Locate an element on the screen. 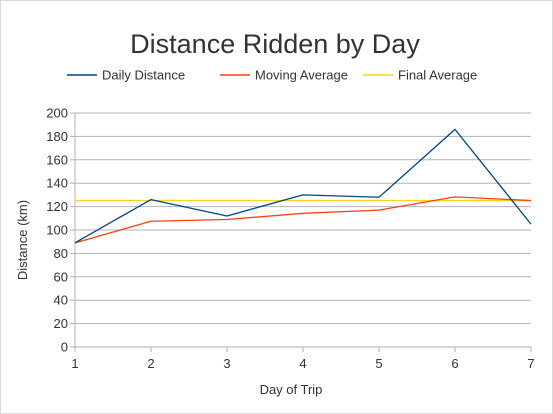 The width and height of the screenshot is (553, 414). y-axis-label: Distance (km) is located at coordinates (22, 240).